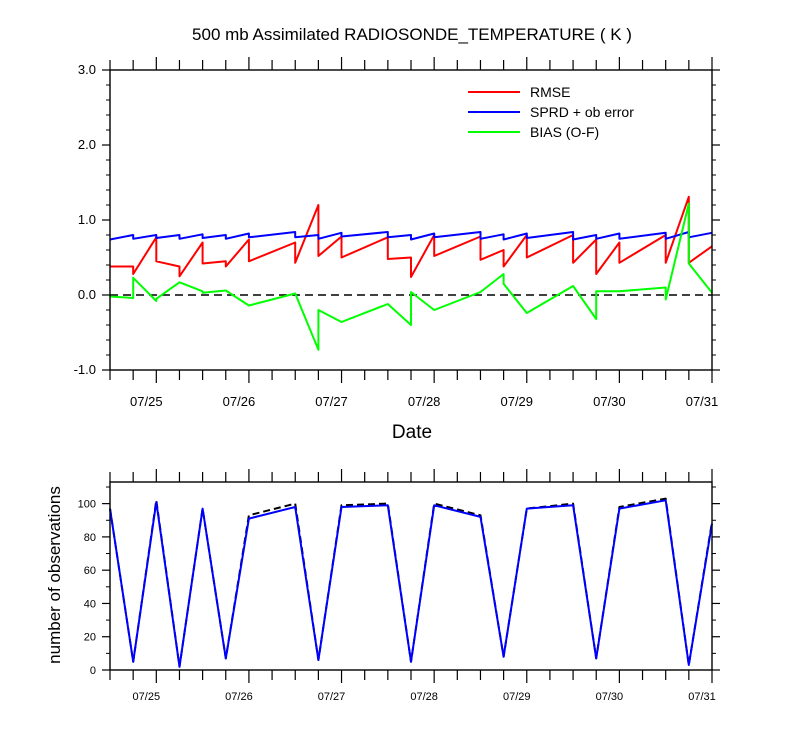  Describe the element at coordinates (87, 144) in the screenshot. I see `y-tick-label: 2.0` at that location.